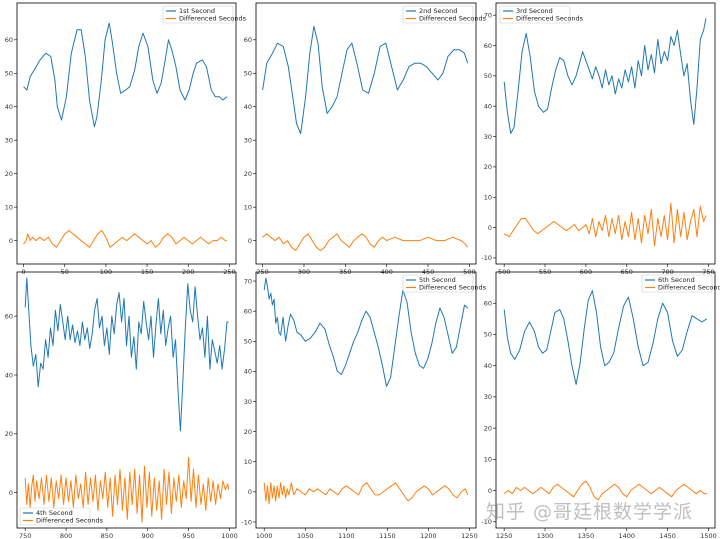 This screenshot has height=539, width=720. Describe the element at coordinates (438, 11) in the screenshot. I see `legend-label: 2nd Second` at that location.